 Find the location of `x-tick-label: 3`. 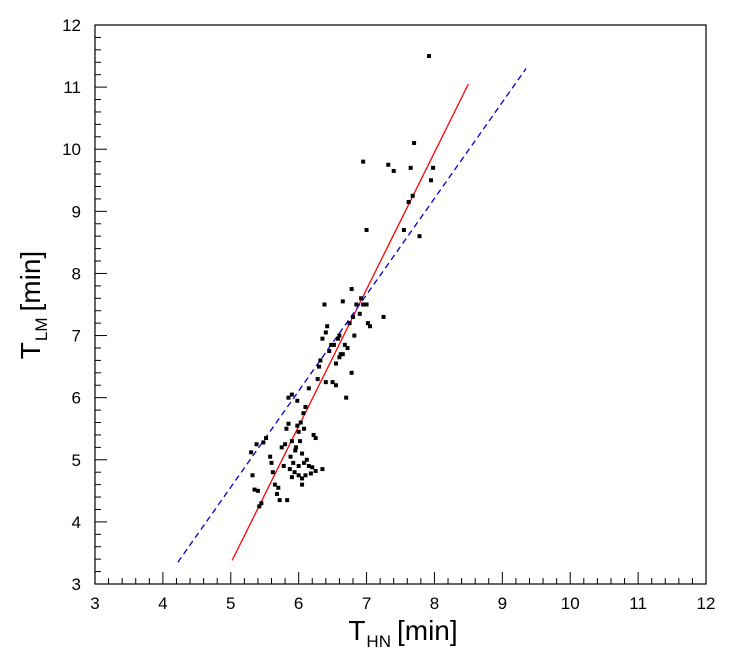

x-tick-label: 3 is located at coordinates (94, 603).